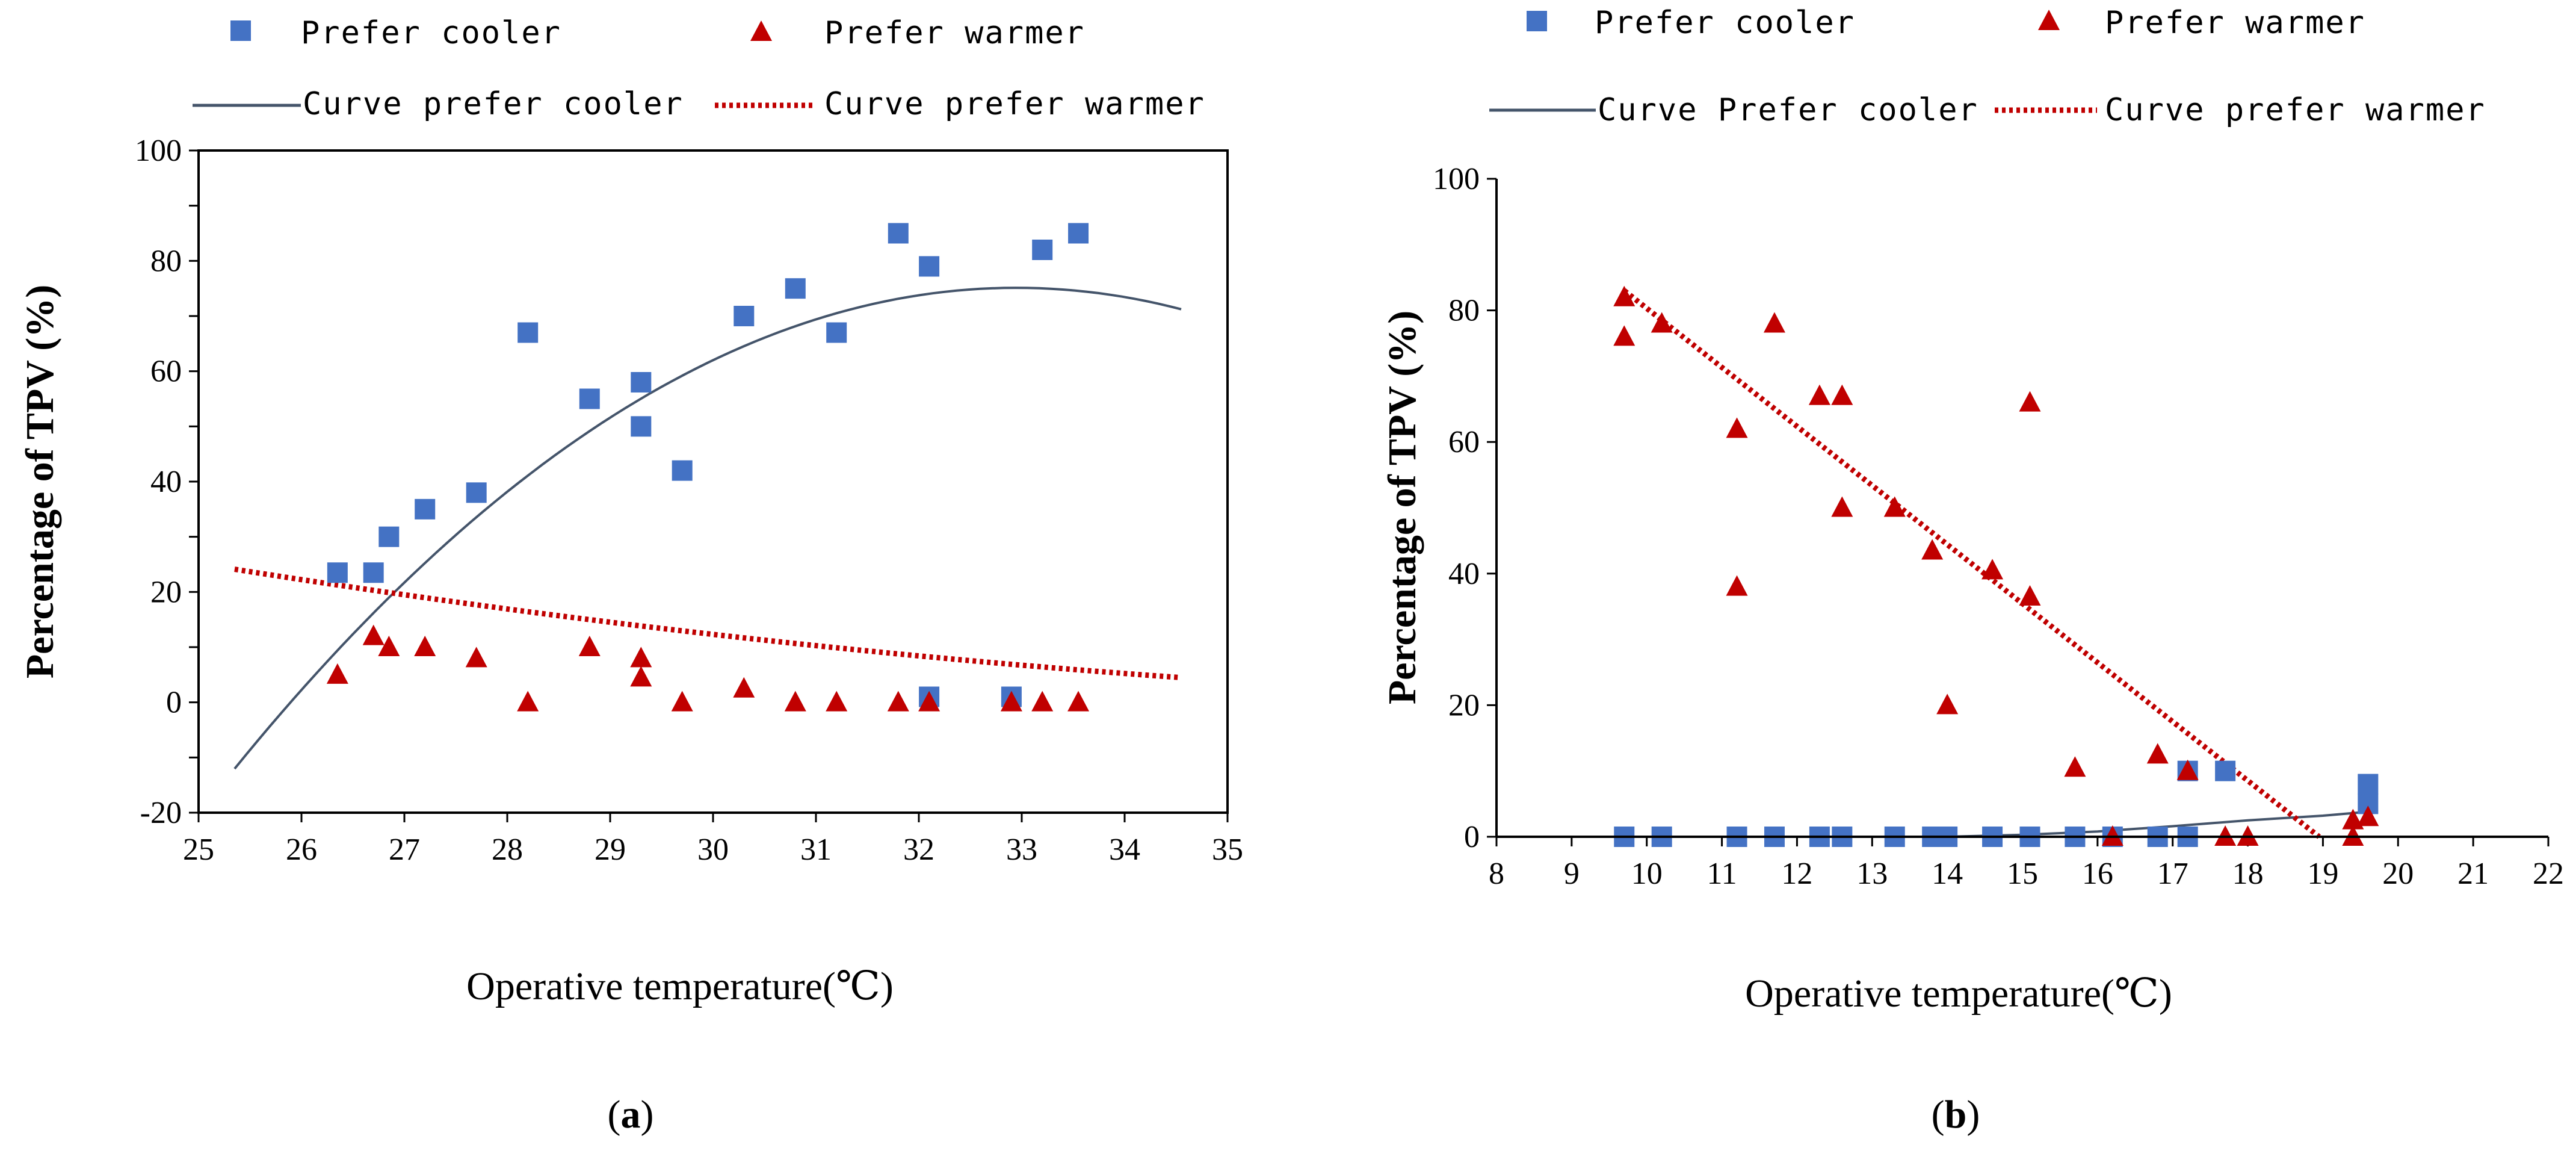 The height and width of the screenshot is (1151, 2576). What do you see at coordinates (431, 33) in the screenshot?
I see `legend-a-cooler-label: Prefer cooler` at bounding box center [431, 33].